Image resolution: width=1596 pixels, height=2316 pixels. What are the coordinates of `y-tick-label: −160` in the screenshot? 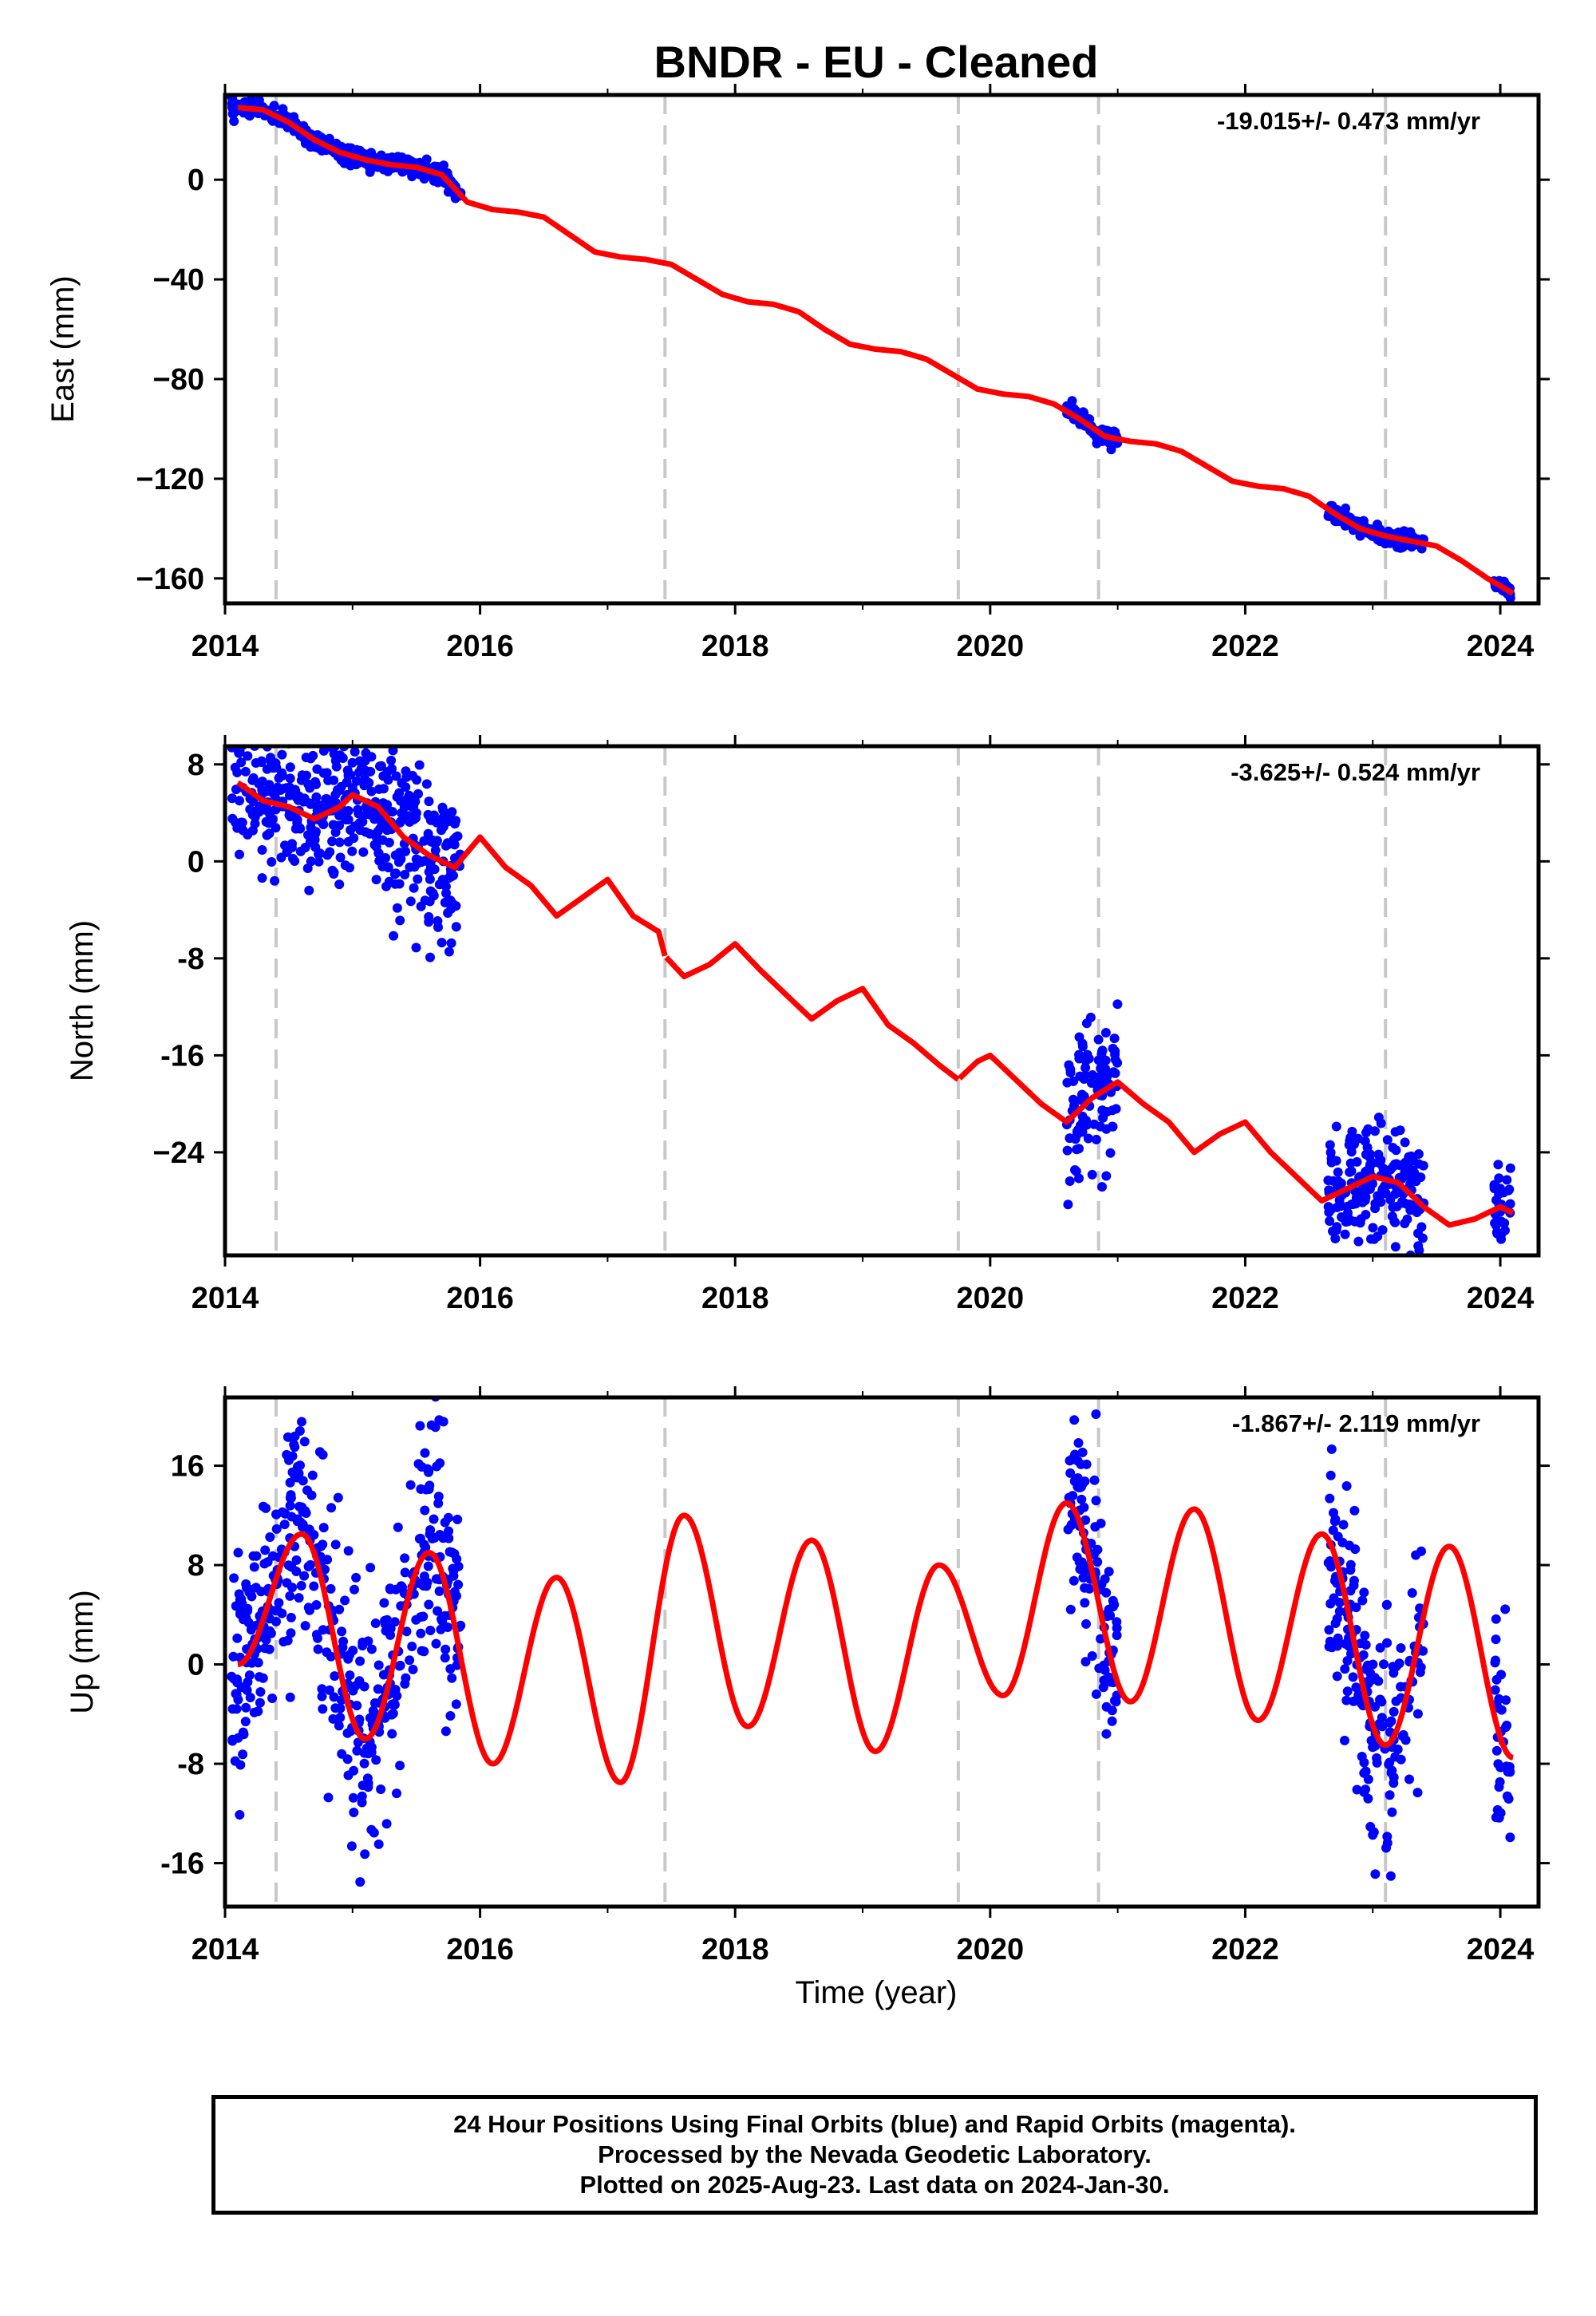 It's located at (170, 579).